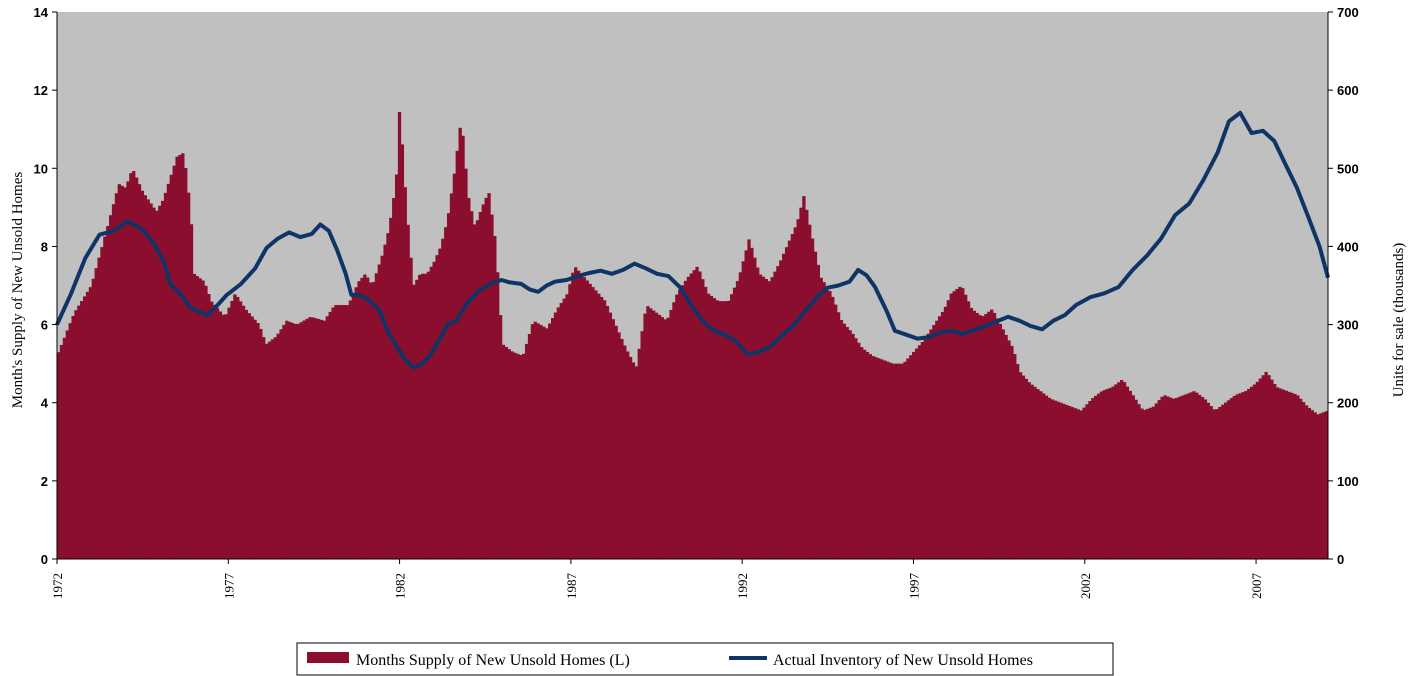 This screenshot has height=676, width=1425. I want to click on left-tick-label: 0, so click(44, 559).